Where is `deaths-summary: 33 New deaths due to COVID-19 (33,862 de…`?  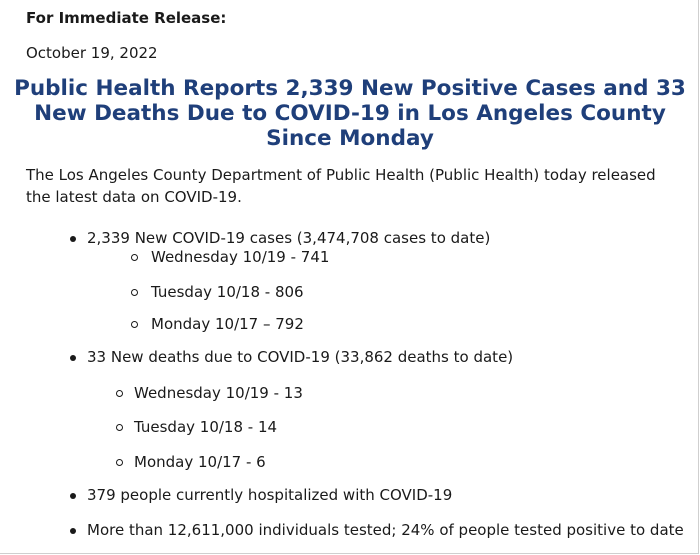
deaths-summary: 33 New deaths due to COVID-19 (33,862 de… is located at coordinates (300, 357).